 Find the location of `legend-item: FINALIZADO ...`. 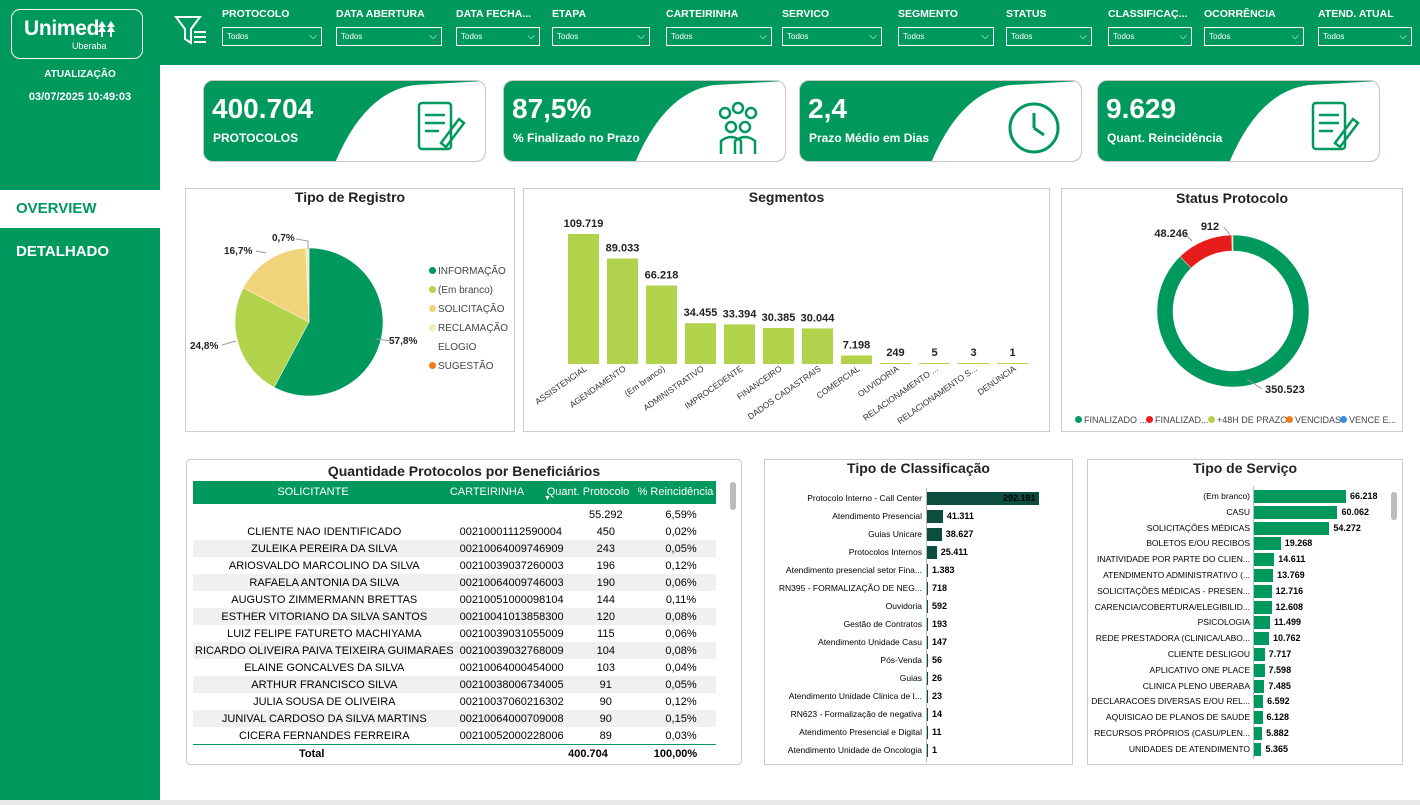

legend-item: FINALIZADO ... is located at coordinates (1111, 420).